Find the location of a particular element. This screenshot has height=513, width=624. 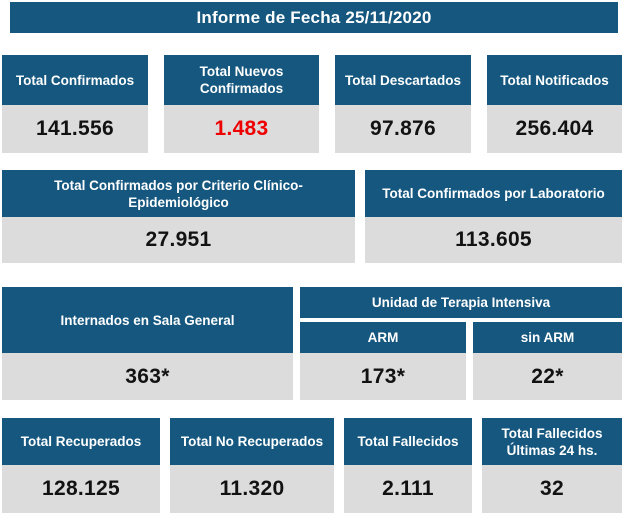

card-total-nuevos-confirmados: Total Nuevos Confirmados 1.483 is located at coordinates (241, 104).